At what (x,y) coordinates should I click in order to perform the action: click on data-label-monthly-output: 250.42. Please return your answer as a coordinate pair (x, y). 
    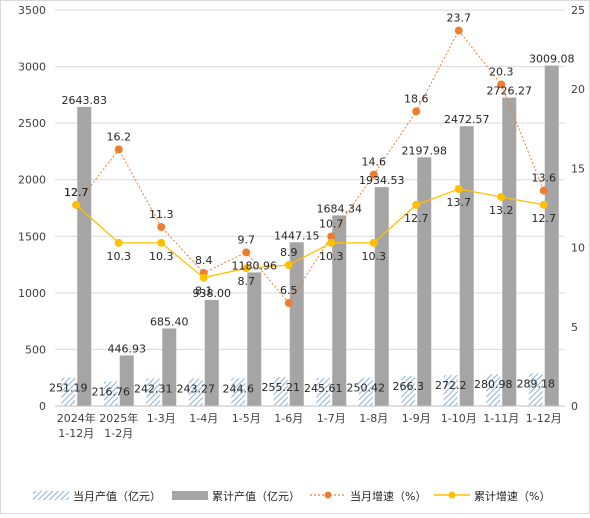
    Looking at the image, I should click on (366, 388).